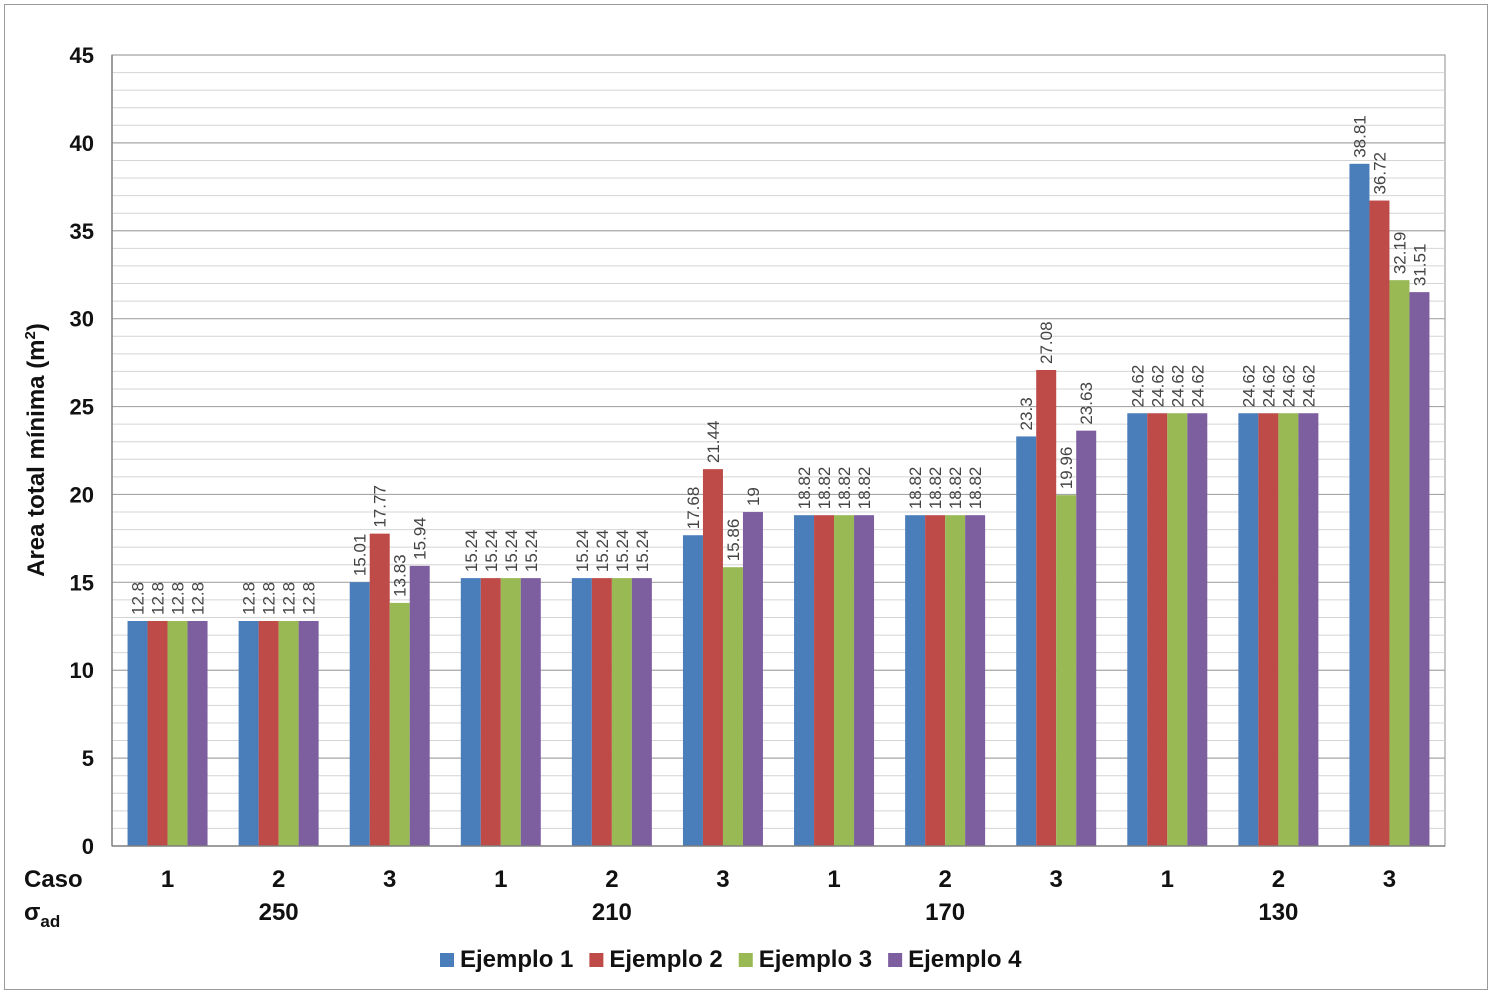 Image resolution: width=1494 pixels, height=996 pixels. I want to click on caso-row-label: Caso, so click(53, 879).